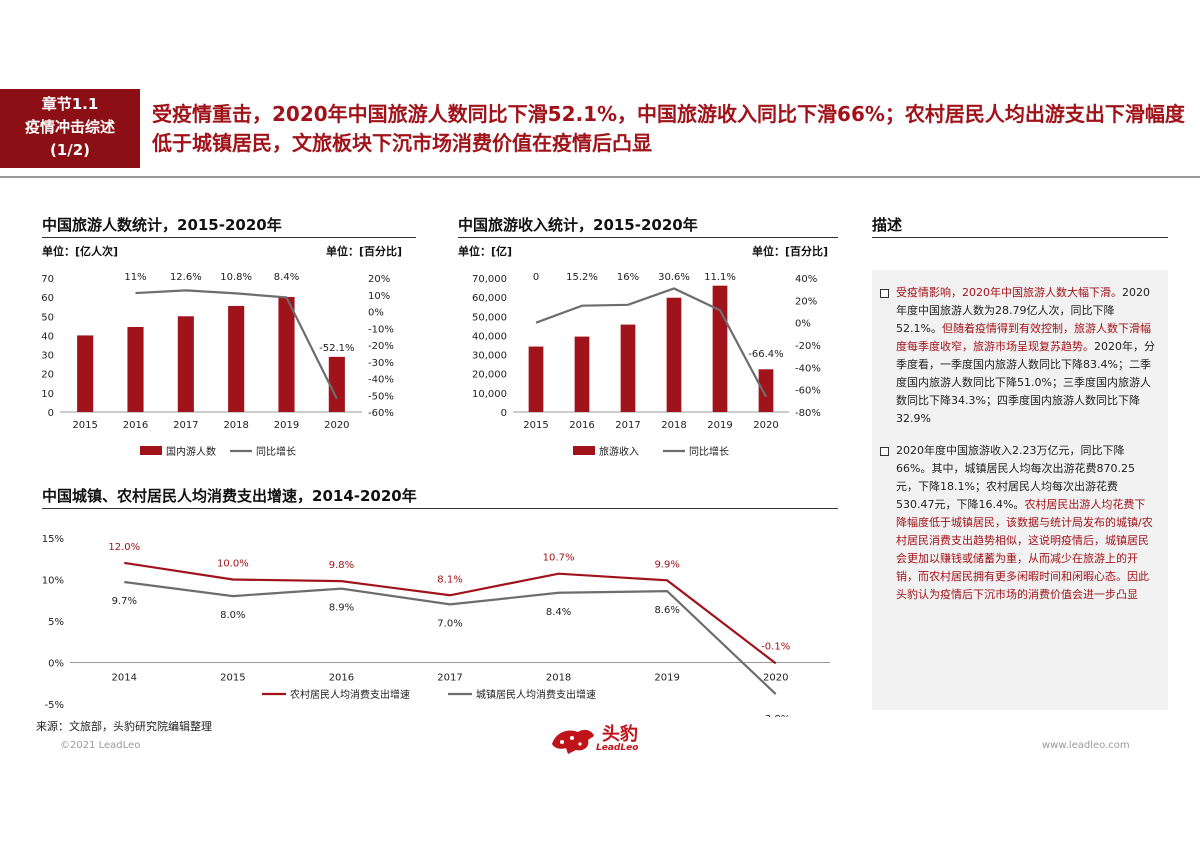  What do you see at coordinates (80, 251) in the screenshot?
I see `chart1-unit-left: 单位：[亿人次]` at bounding box center [80, 251].